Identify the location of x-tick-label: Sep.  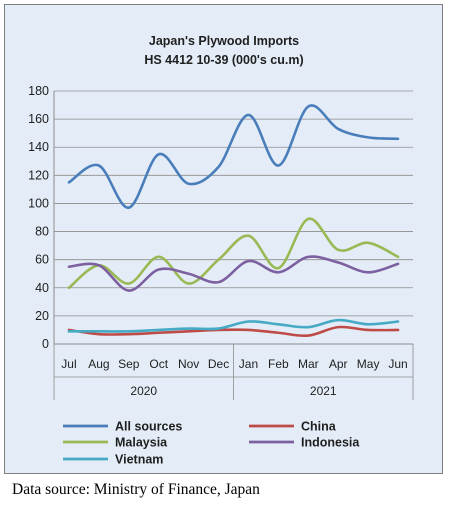
(129, 364).